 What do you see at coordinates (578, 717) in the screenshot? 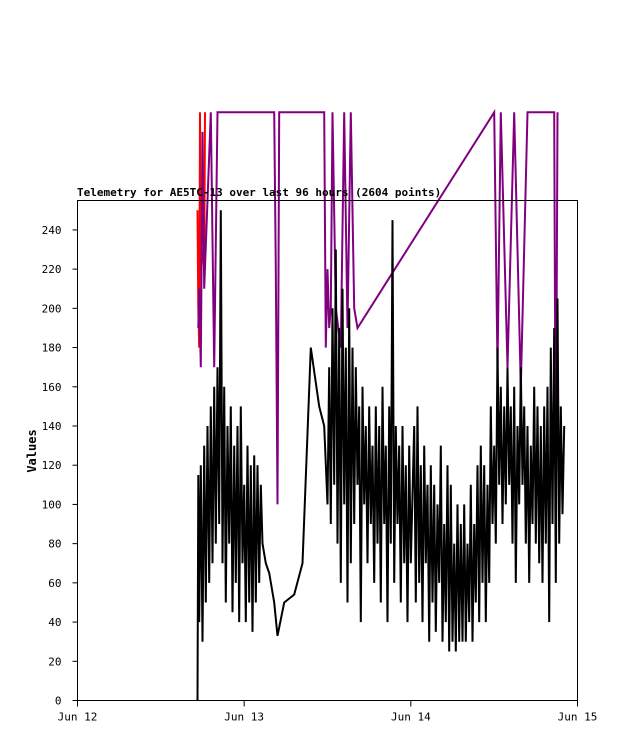
I see `x-tick-label: Jun 15` at bounding box center [578, 717].